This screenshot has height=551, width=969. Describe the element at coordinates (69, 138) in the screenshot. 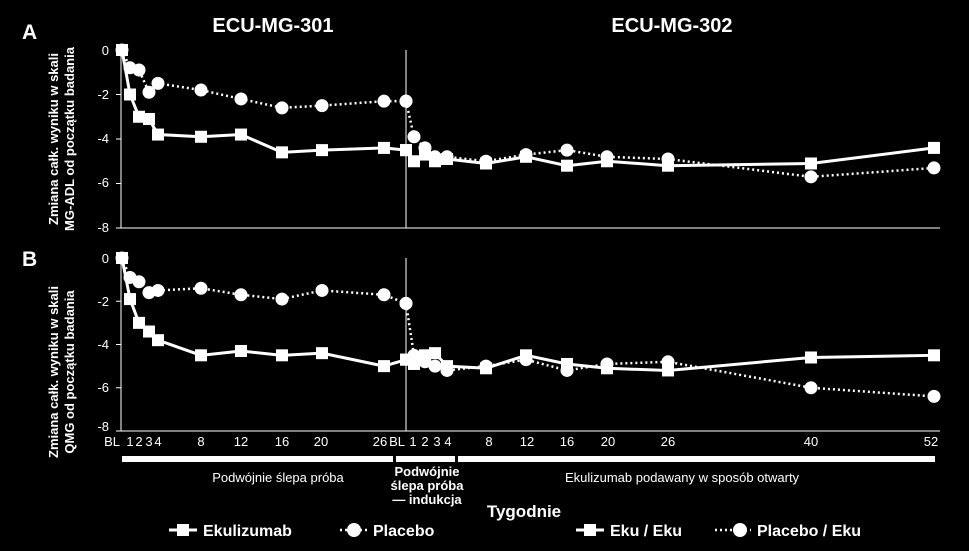

I see `y-axis-title-a-line2: MG-ADL od początku badania` at that location.